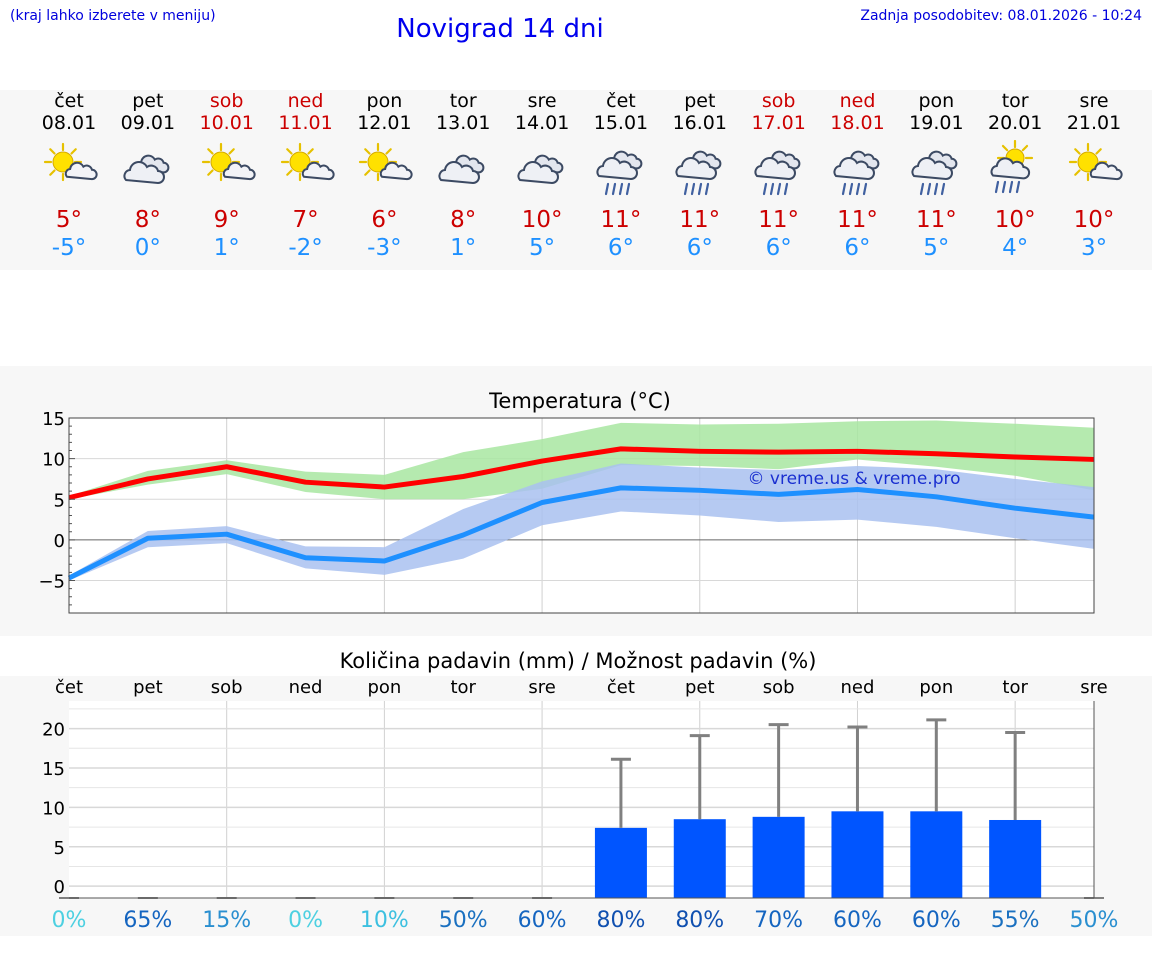 Image resolution: width=1152 pixels, height=975 pixels. I want to click on day-column: sob 17.01 11° 6°, so click(779, 176).